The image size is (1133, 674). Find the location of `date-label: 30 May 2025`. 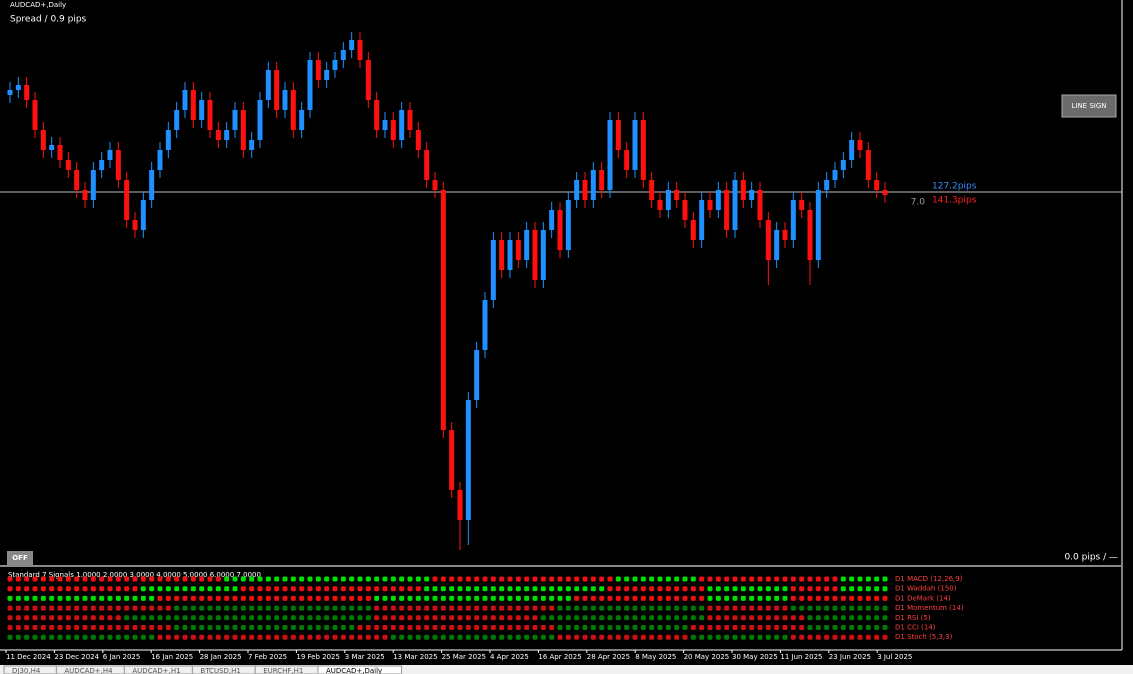

date-label: 30 May 2025 is located at coordinates (755, 657).